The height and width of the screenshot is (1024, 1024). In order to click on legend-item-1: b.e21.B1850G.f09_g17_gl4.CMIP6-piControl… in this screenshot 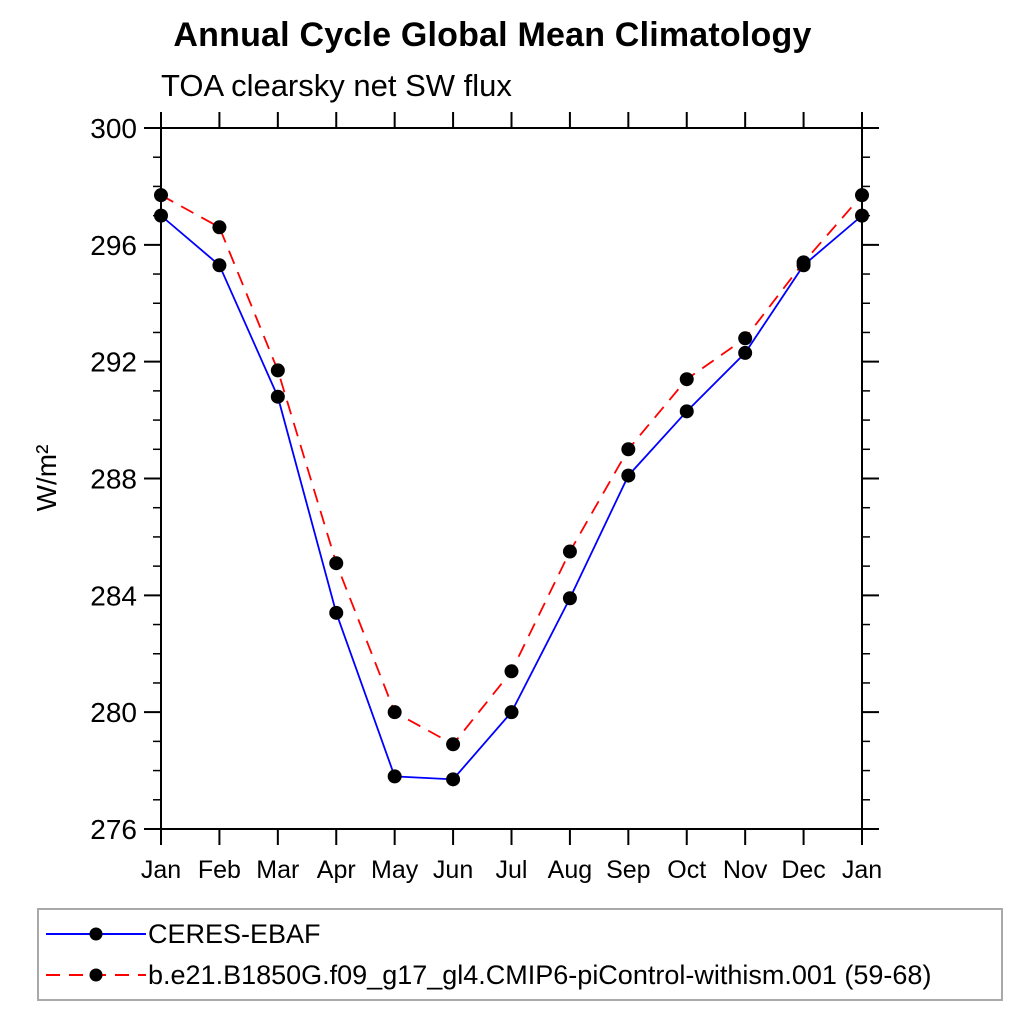, I will do `click(520, 975)`.